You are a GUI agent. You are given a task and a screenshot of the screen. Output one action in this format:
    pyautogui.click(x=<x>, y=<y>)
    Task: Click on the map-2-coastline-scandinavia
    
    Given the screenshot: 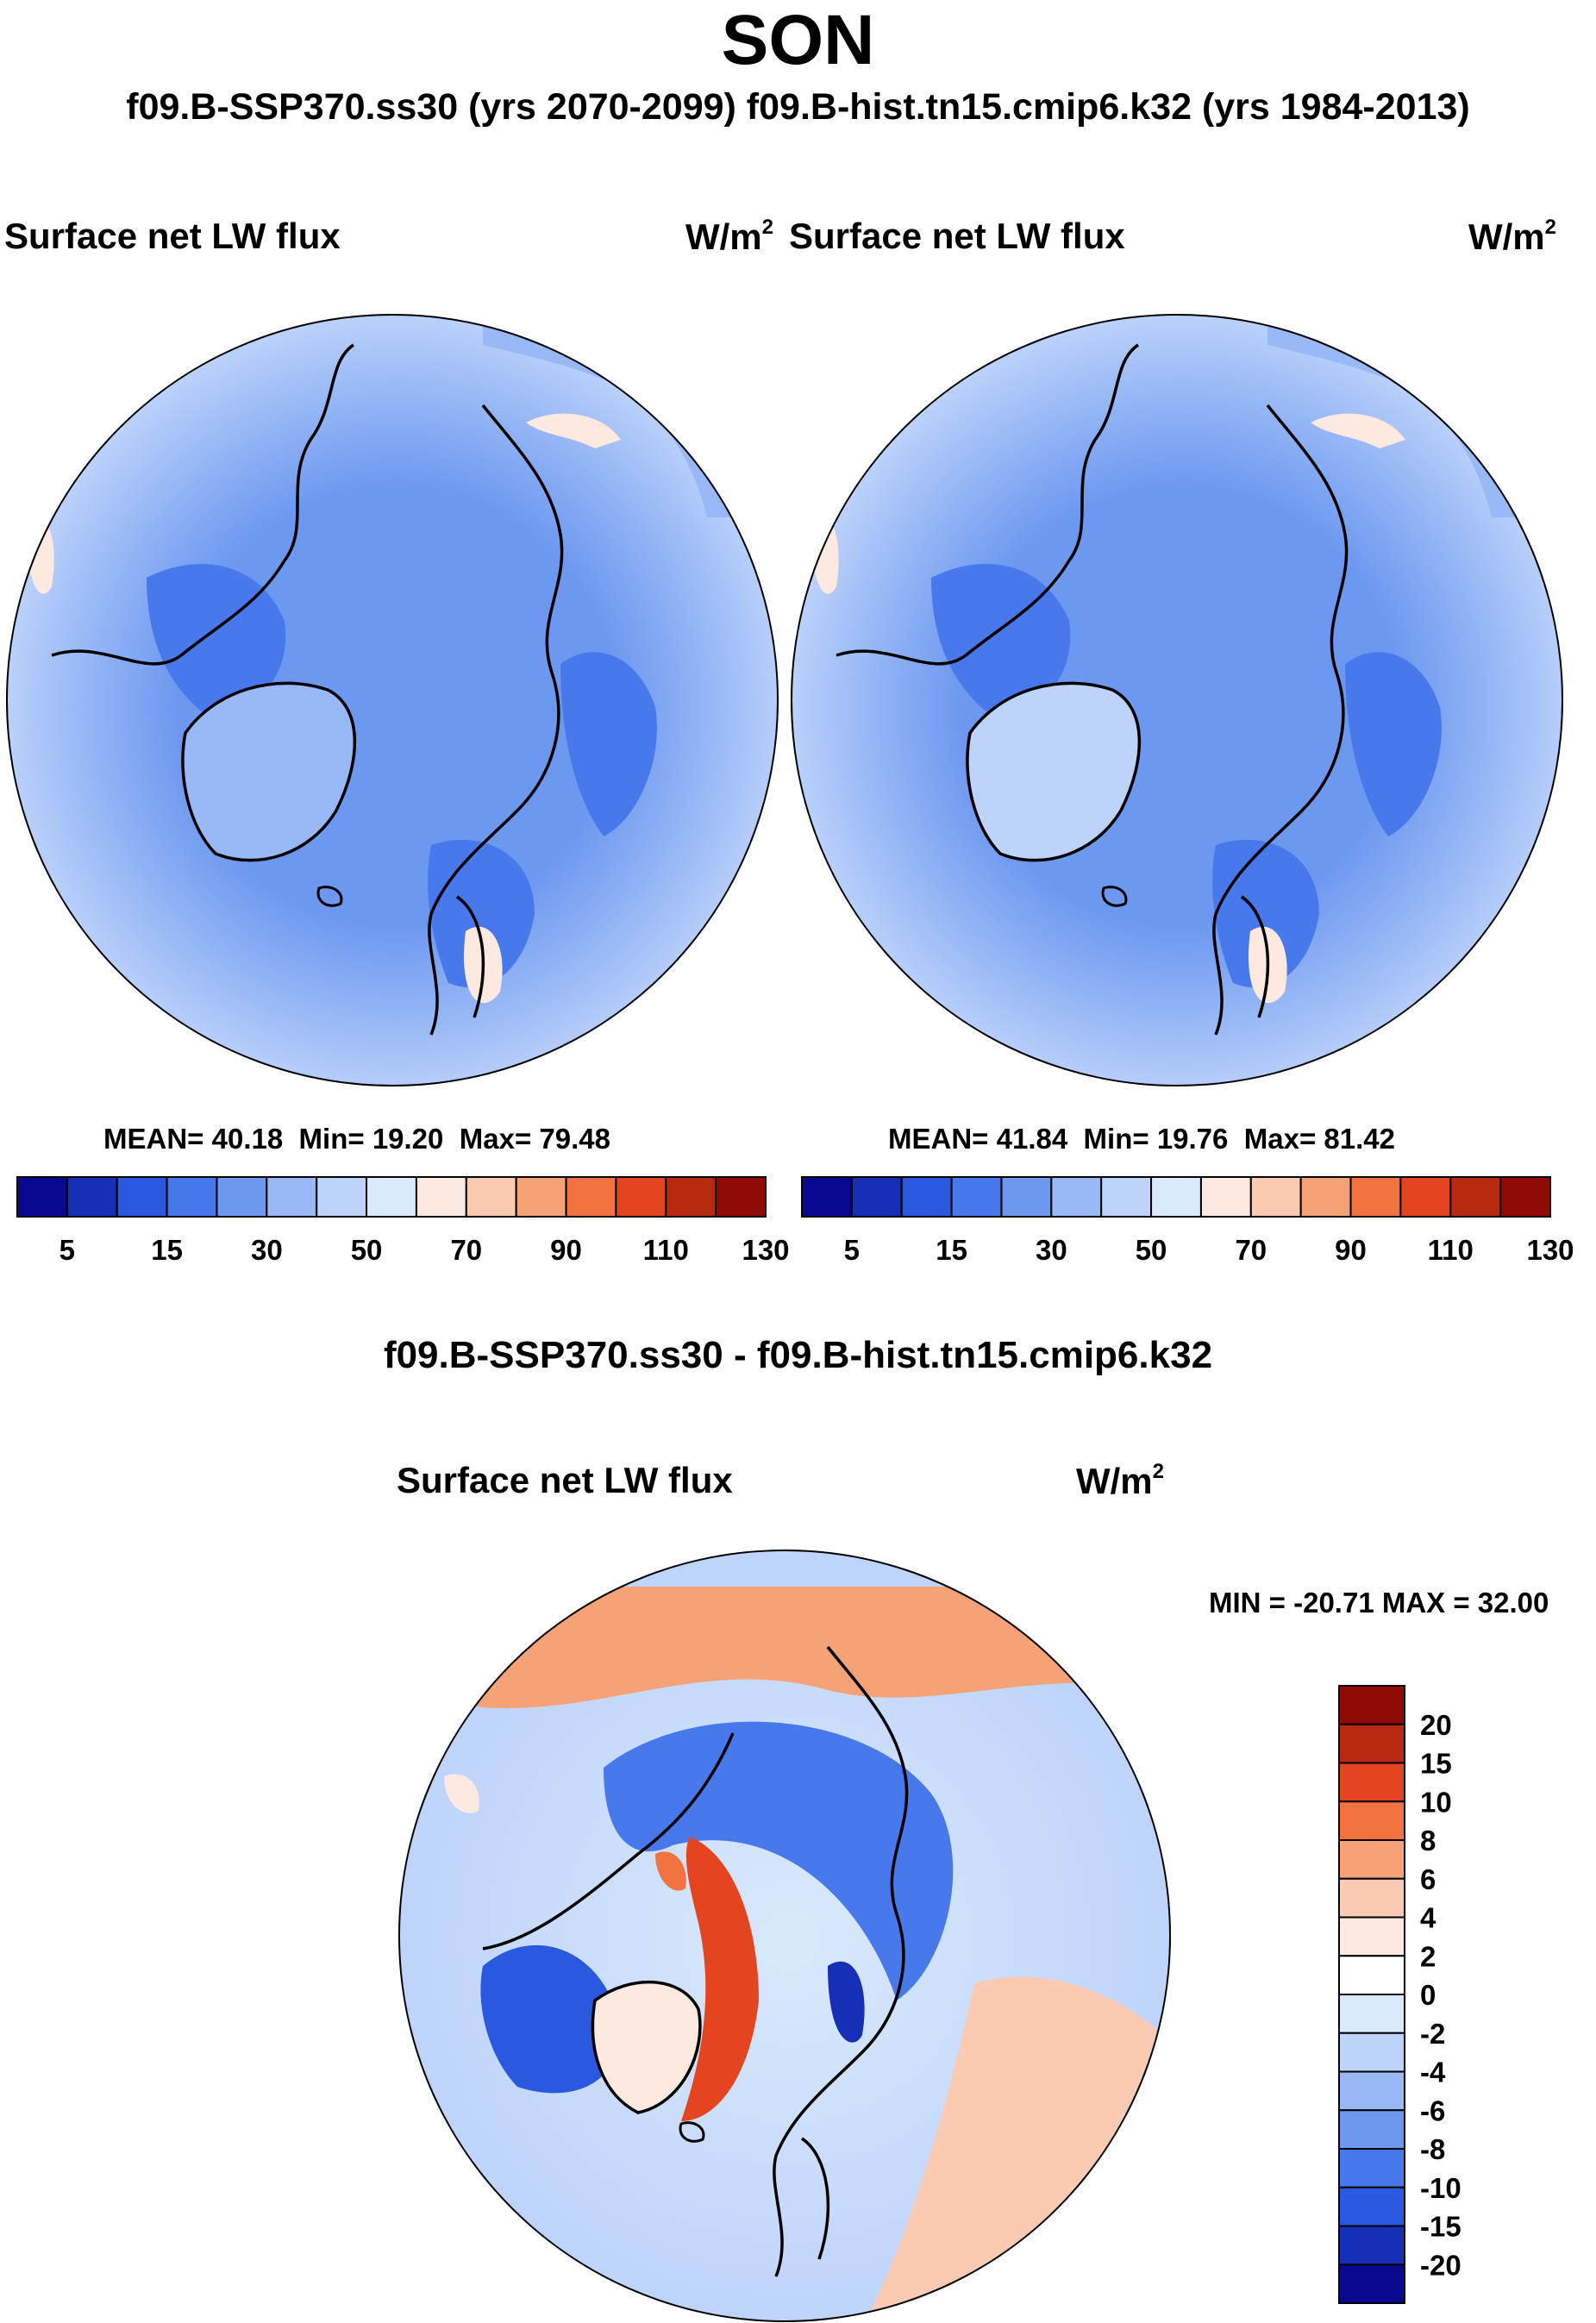 What is the action you would take?
    pyautogui.click(x=1255, y=957)
    